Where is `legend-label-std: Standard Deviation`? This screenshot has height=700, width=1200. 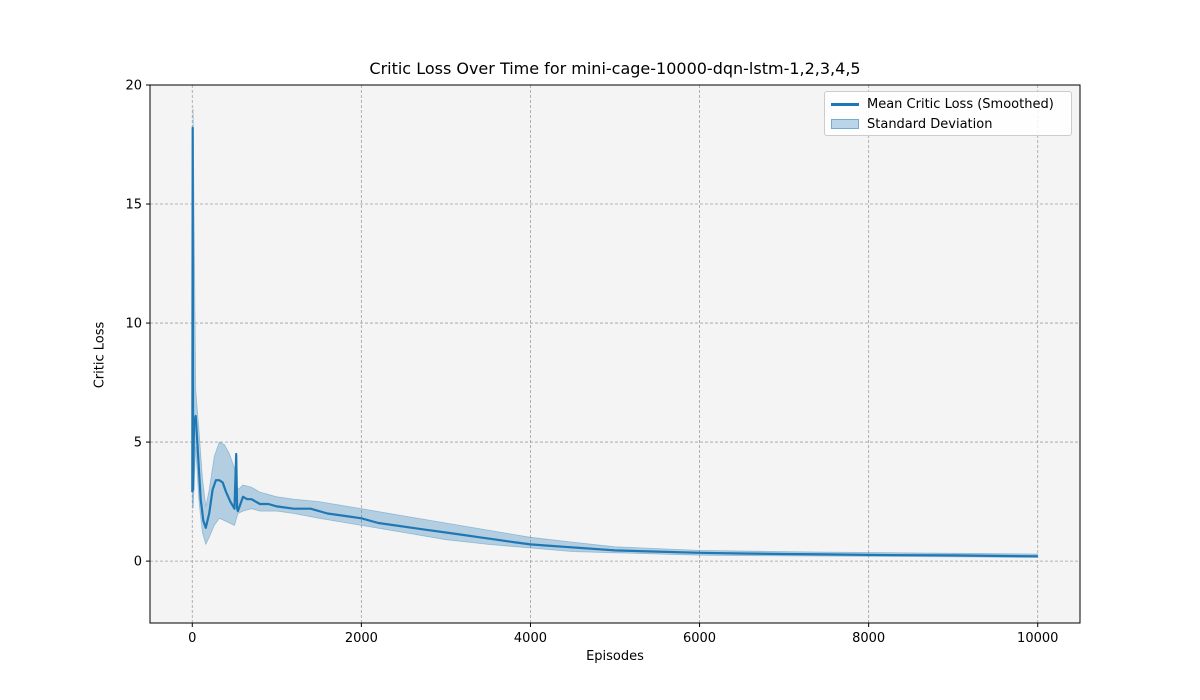 legend-label-std: Standard Deviation is located at coordinates (930, 124).